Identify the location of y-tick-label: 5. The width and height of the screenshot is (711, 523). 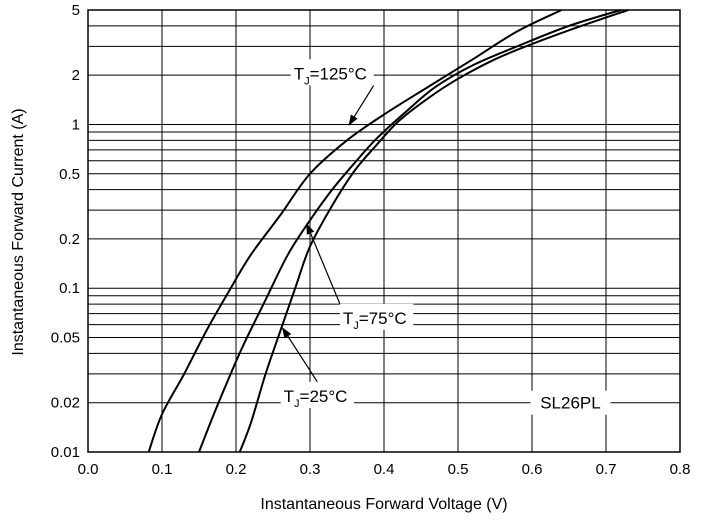
(76, 10).